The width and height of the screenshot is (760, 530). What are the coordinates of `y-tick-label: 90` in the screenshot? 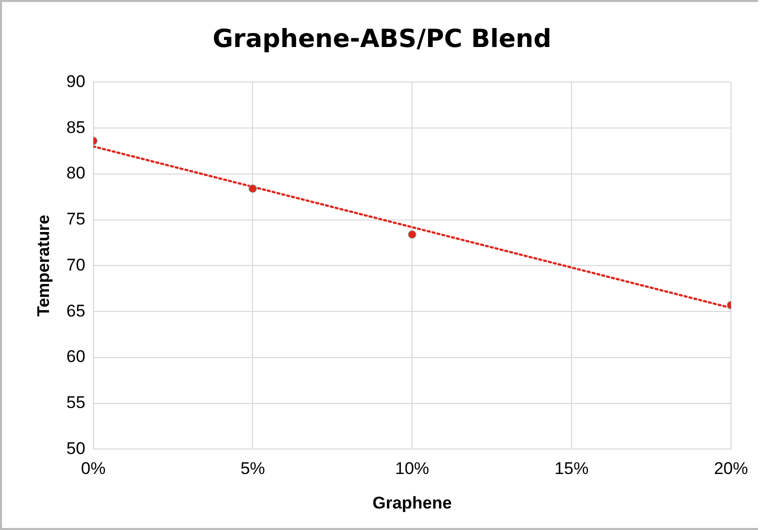 It's located at (76, 81).